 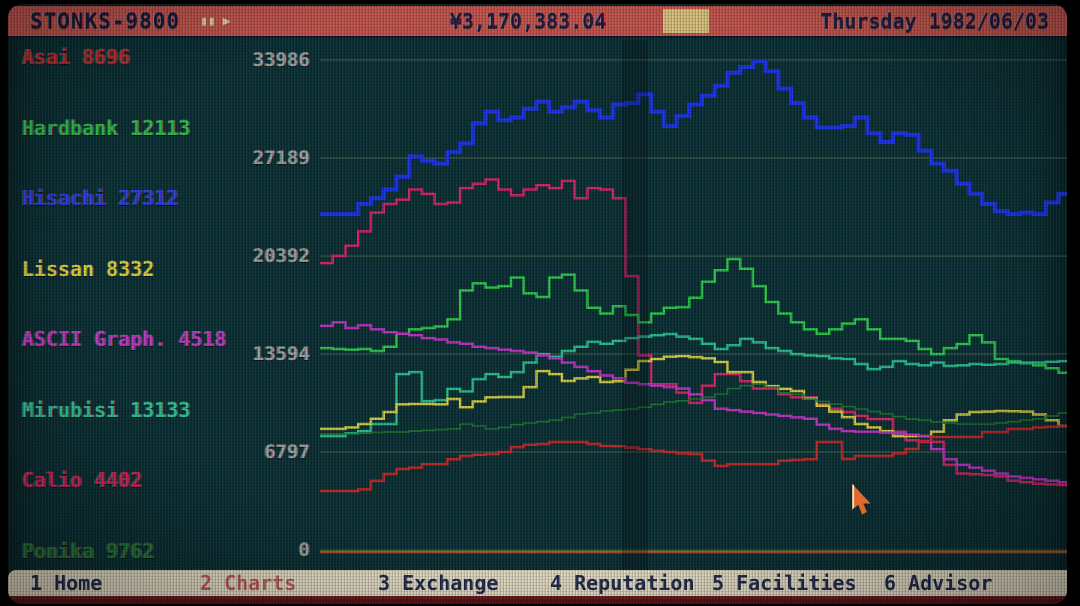 What do you see at coordinates (88, 268) in the screenshot?
I see `stock-item-lissan: Lissan 8332` at bounding box center [88, 268].